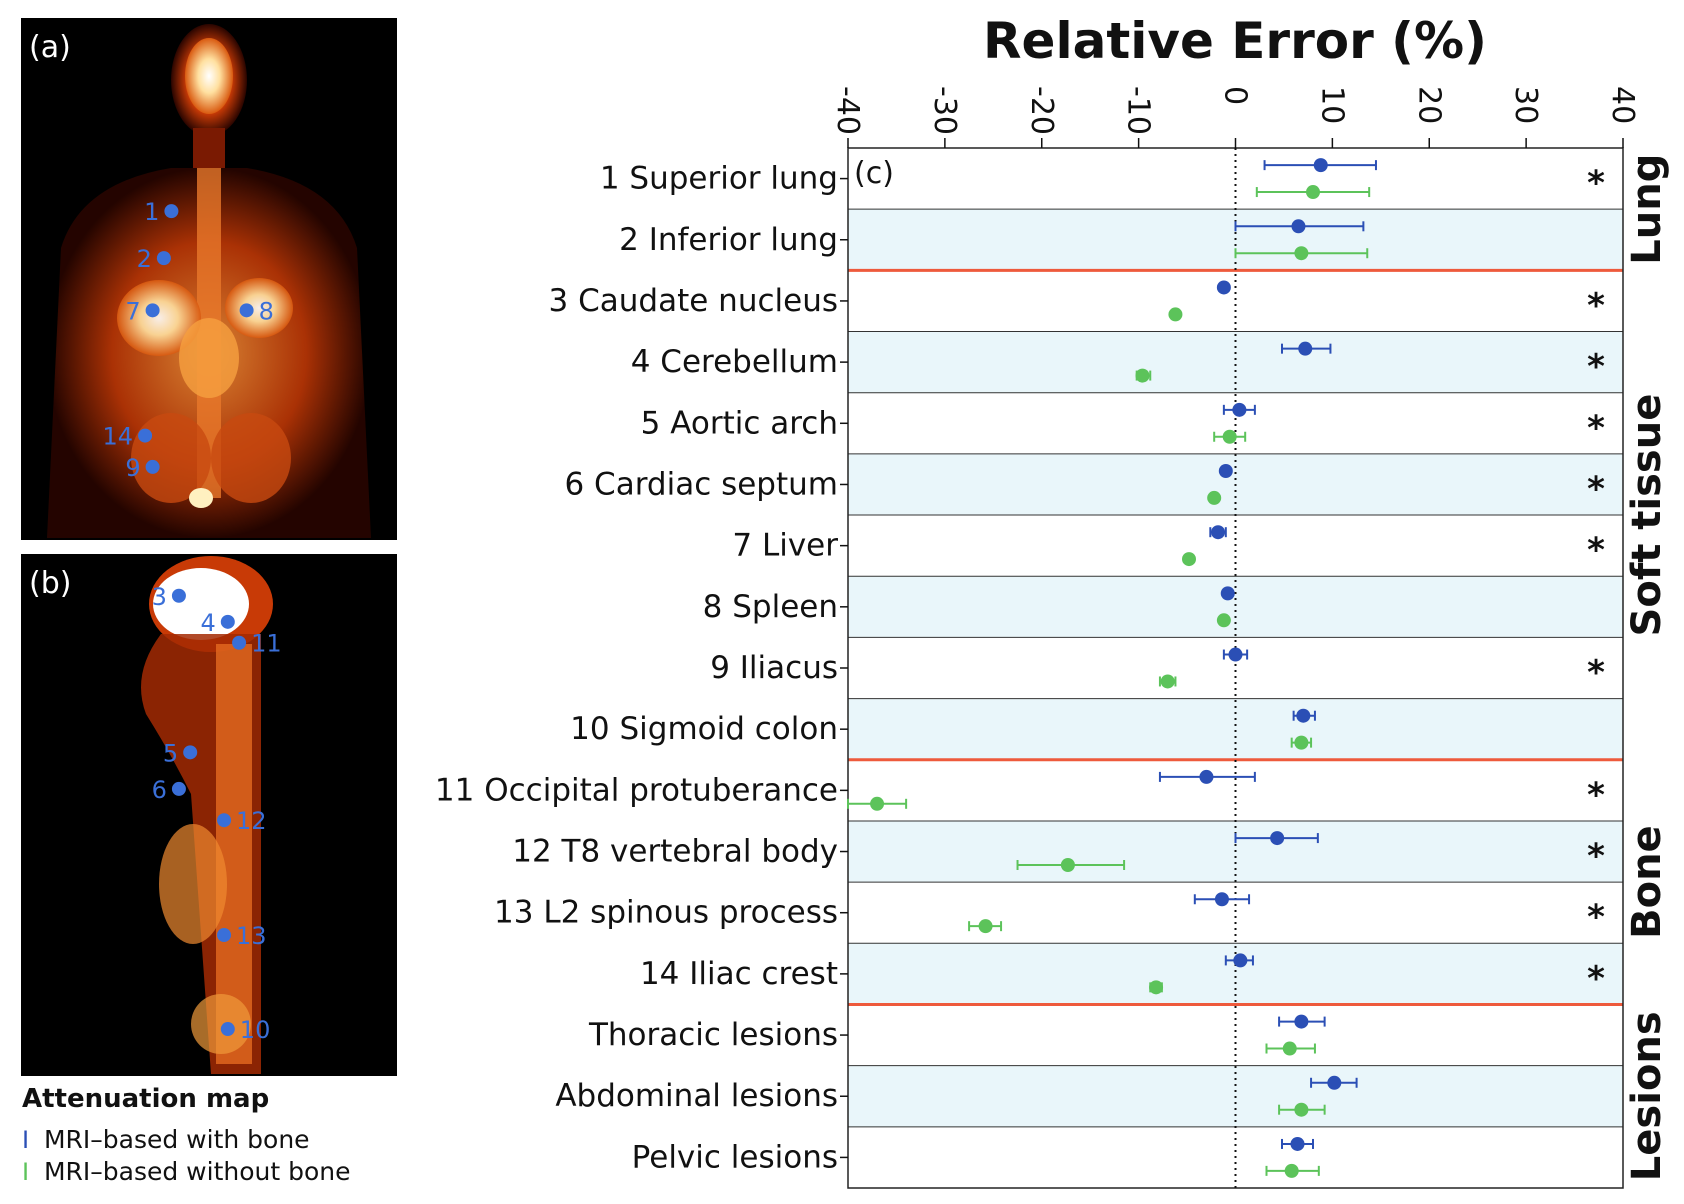 The image size is (1684, 1204). What do you see at coordinates (734, 362) in the screenshot?
I see `category-label: 4 Cerebellum` at bounding box center [734, 362].